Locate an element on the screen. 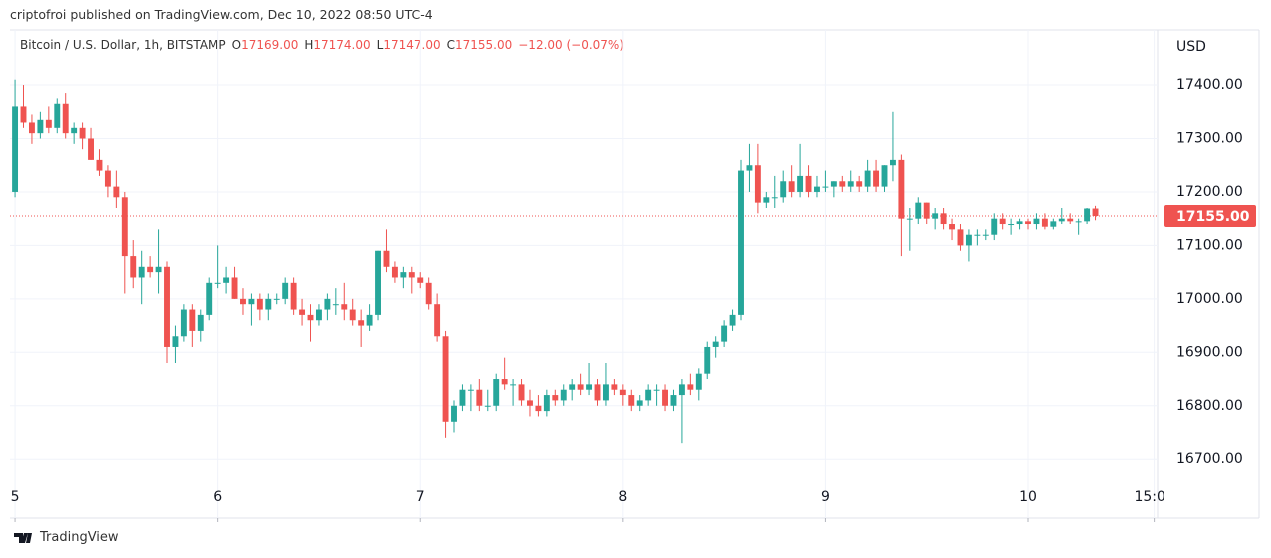  y-tick-label: 16800.00 is located at coordinates (1209, 406).